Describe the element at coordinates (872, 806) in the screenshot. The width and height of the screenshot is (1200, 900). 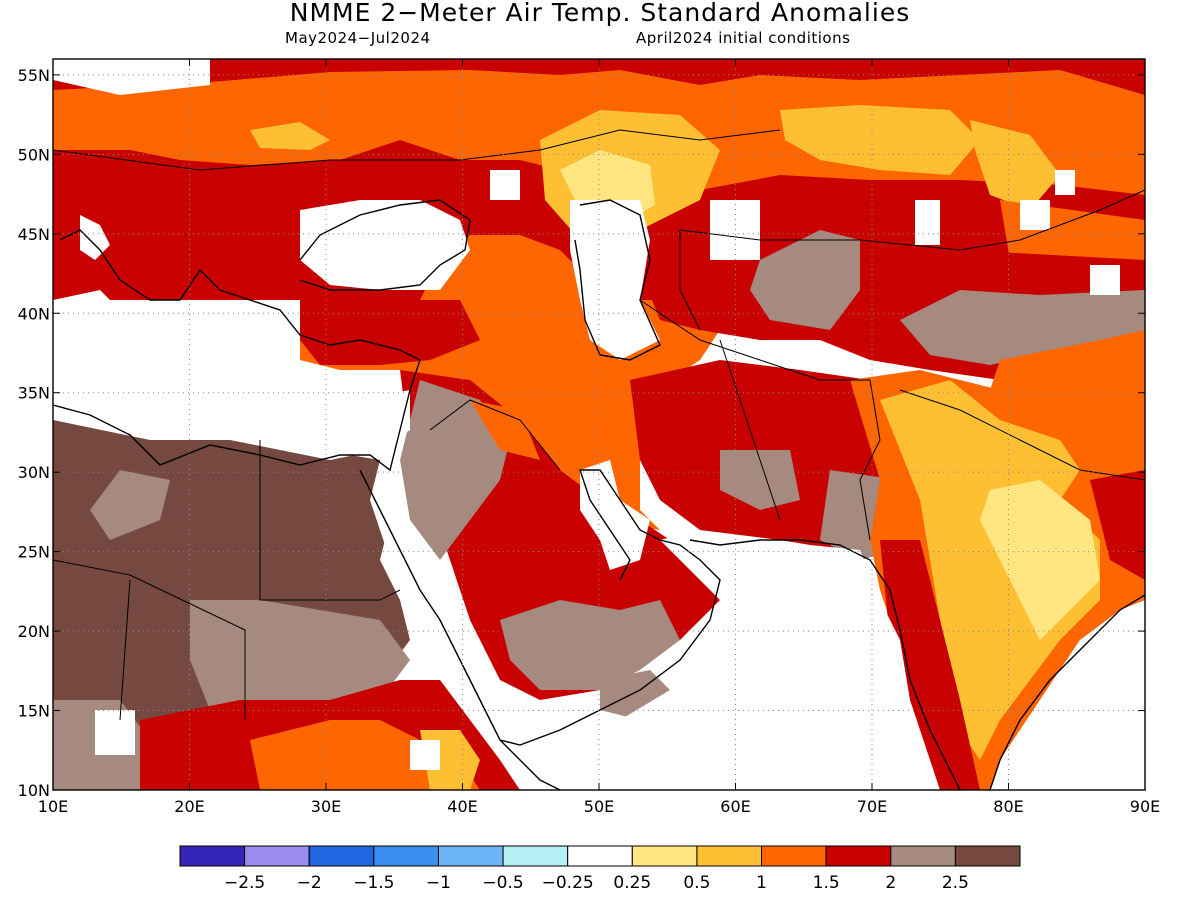
I see `x-tick-label: 70E` at that location.